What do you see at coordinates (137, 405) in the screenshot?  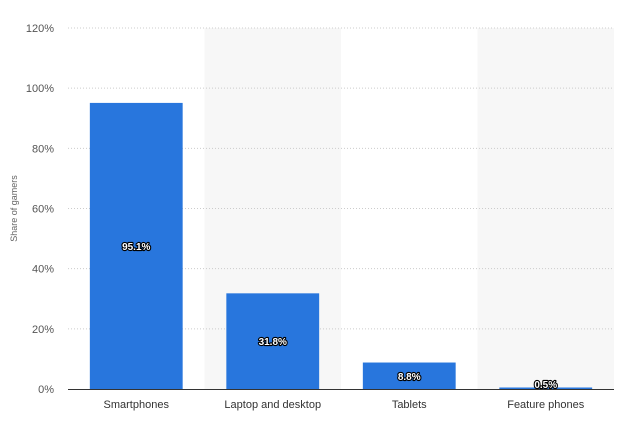 I see `x-tick-label: Smartphones` at bounding box center [137, 405].